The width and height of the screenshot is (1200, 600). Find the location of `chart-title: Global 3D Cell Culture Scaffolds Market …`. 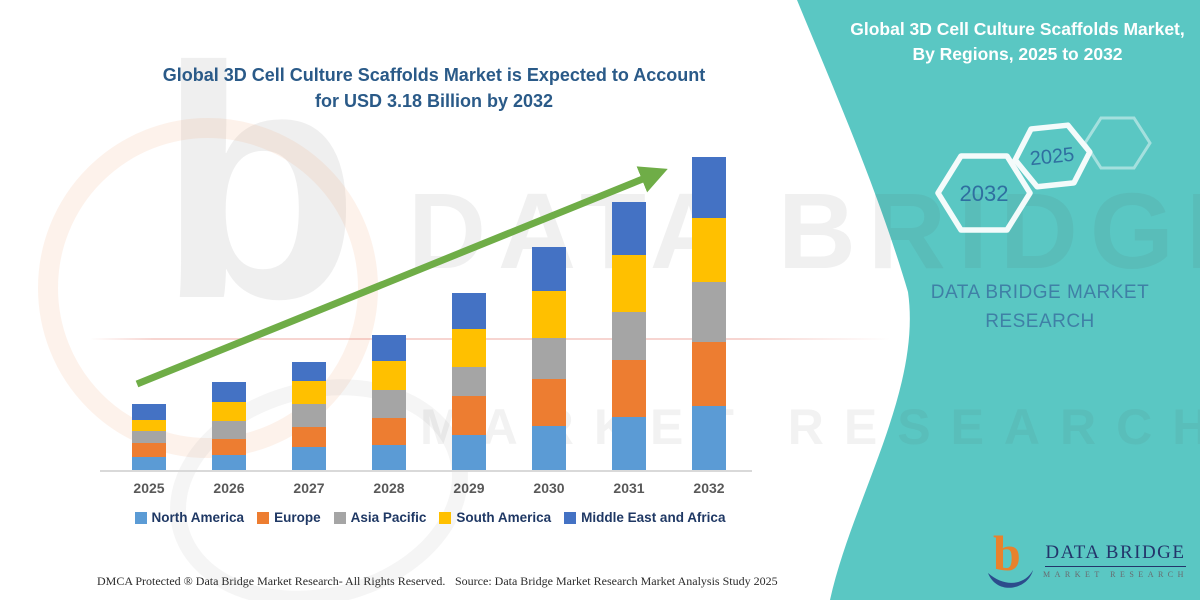

chart-title: Global 3D Cell Culture Scaffolds Market … is located at coordinates (434, 88).